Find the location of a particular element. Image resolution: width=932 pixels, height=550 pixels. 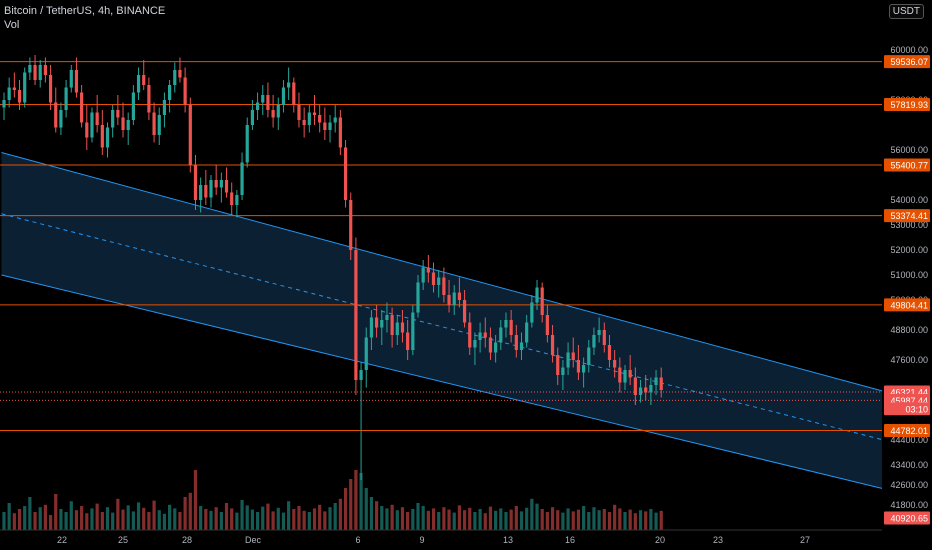

price-tick-label: 56000.00 is located at coordinates (909, 150).